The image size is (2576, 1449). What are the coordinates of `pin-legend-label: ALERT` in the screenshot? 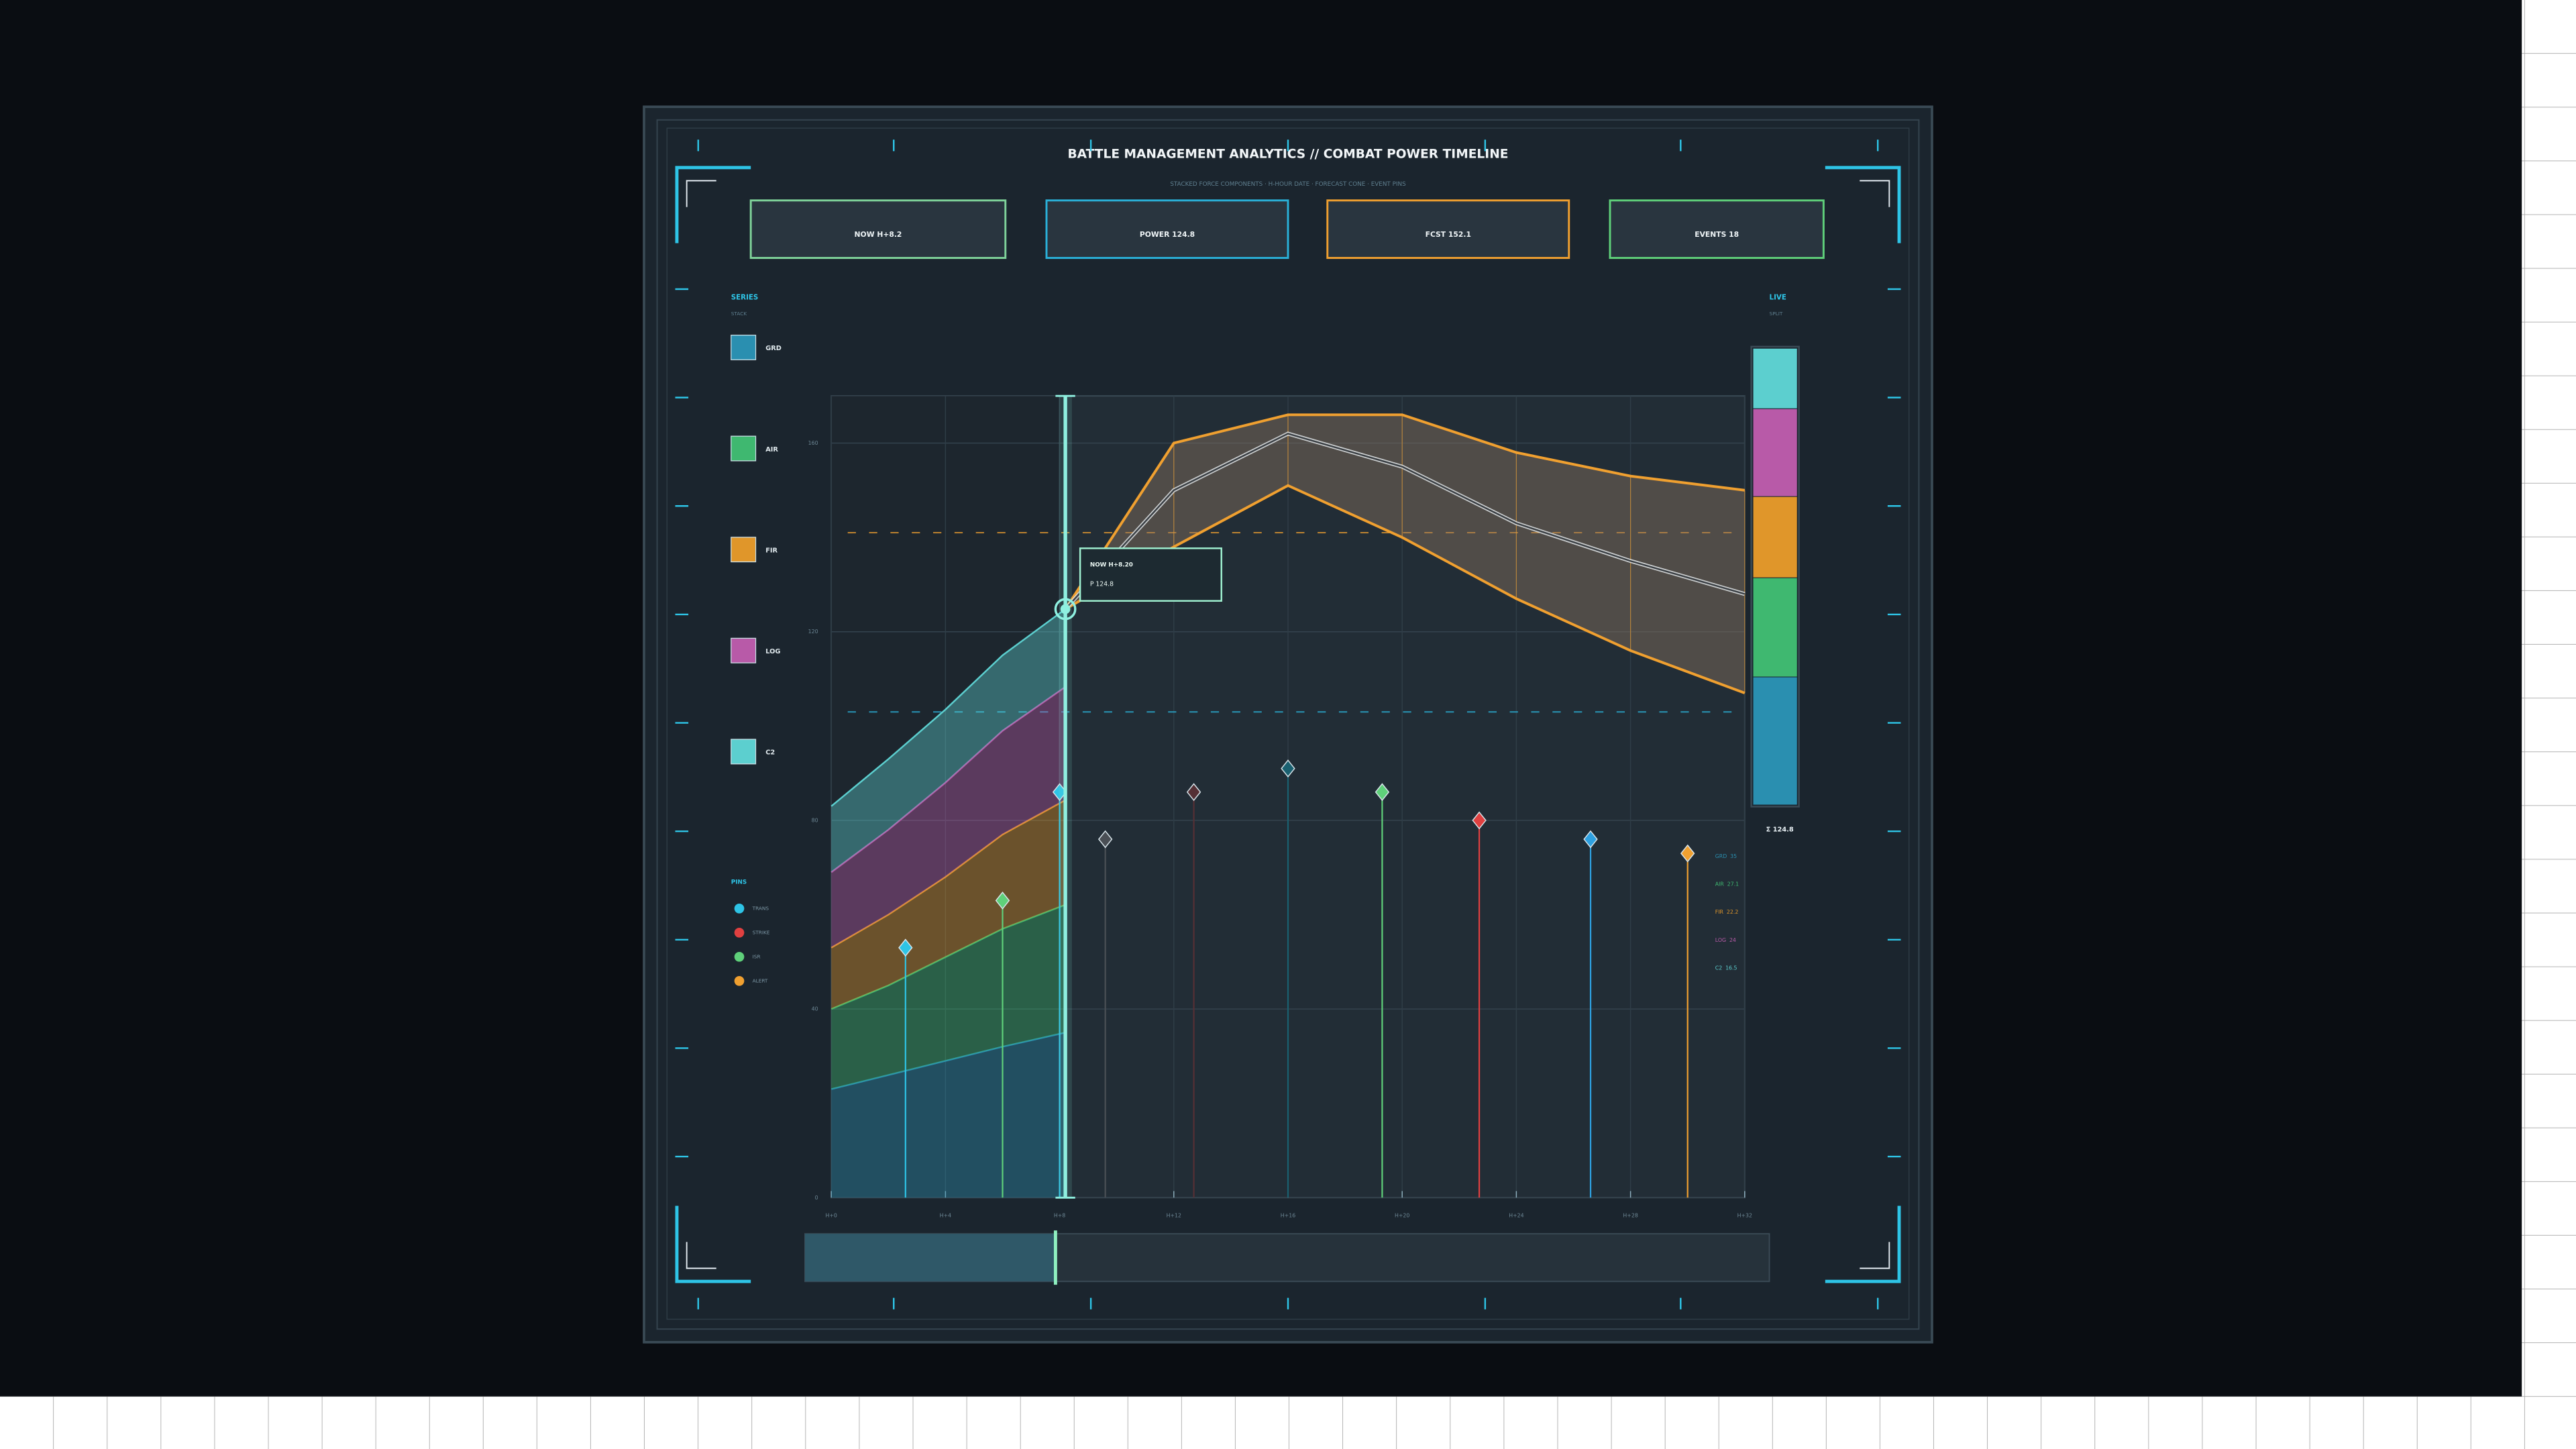 It's located at (760, 980).